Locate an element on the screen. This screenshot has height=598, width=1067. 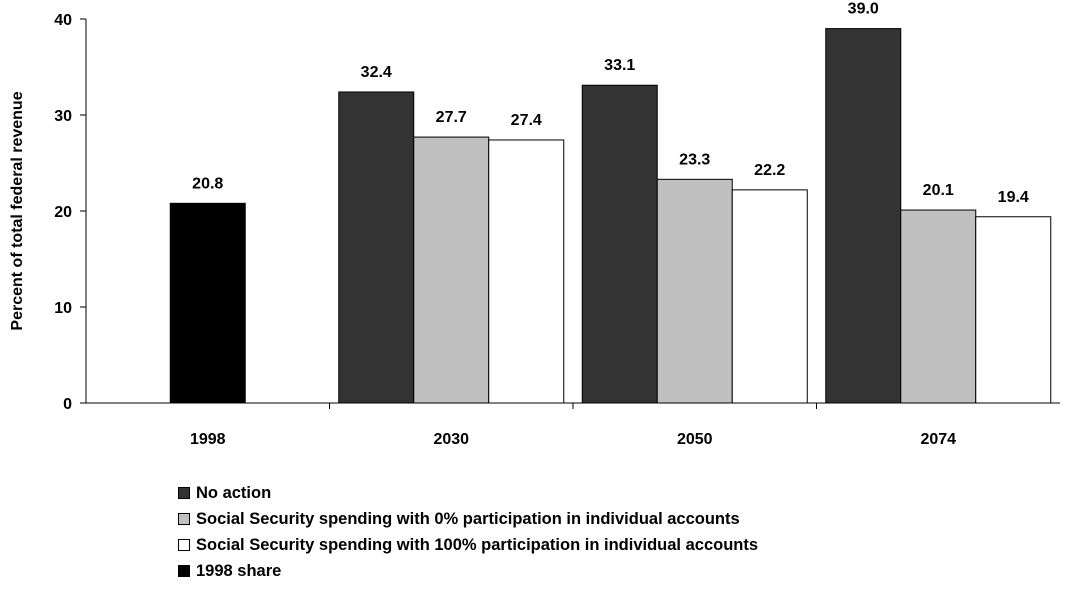
y-tick-label: 10 is located at coordinates (63, 308).